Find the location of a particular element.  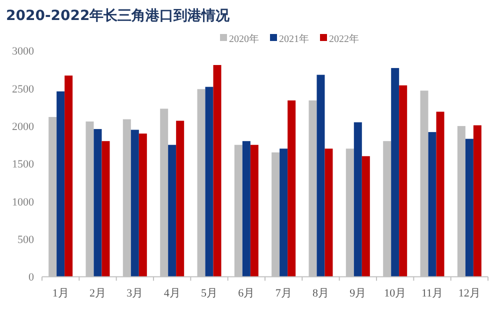

x-tick-label: 7月 is located at coordinates (283, 294).